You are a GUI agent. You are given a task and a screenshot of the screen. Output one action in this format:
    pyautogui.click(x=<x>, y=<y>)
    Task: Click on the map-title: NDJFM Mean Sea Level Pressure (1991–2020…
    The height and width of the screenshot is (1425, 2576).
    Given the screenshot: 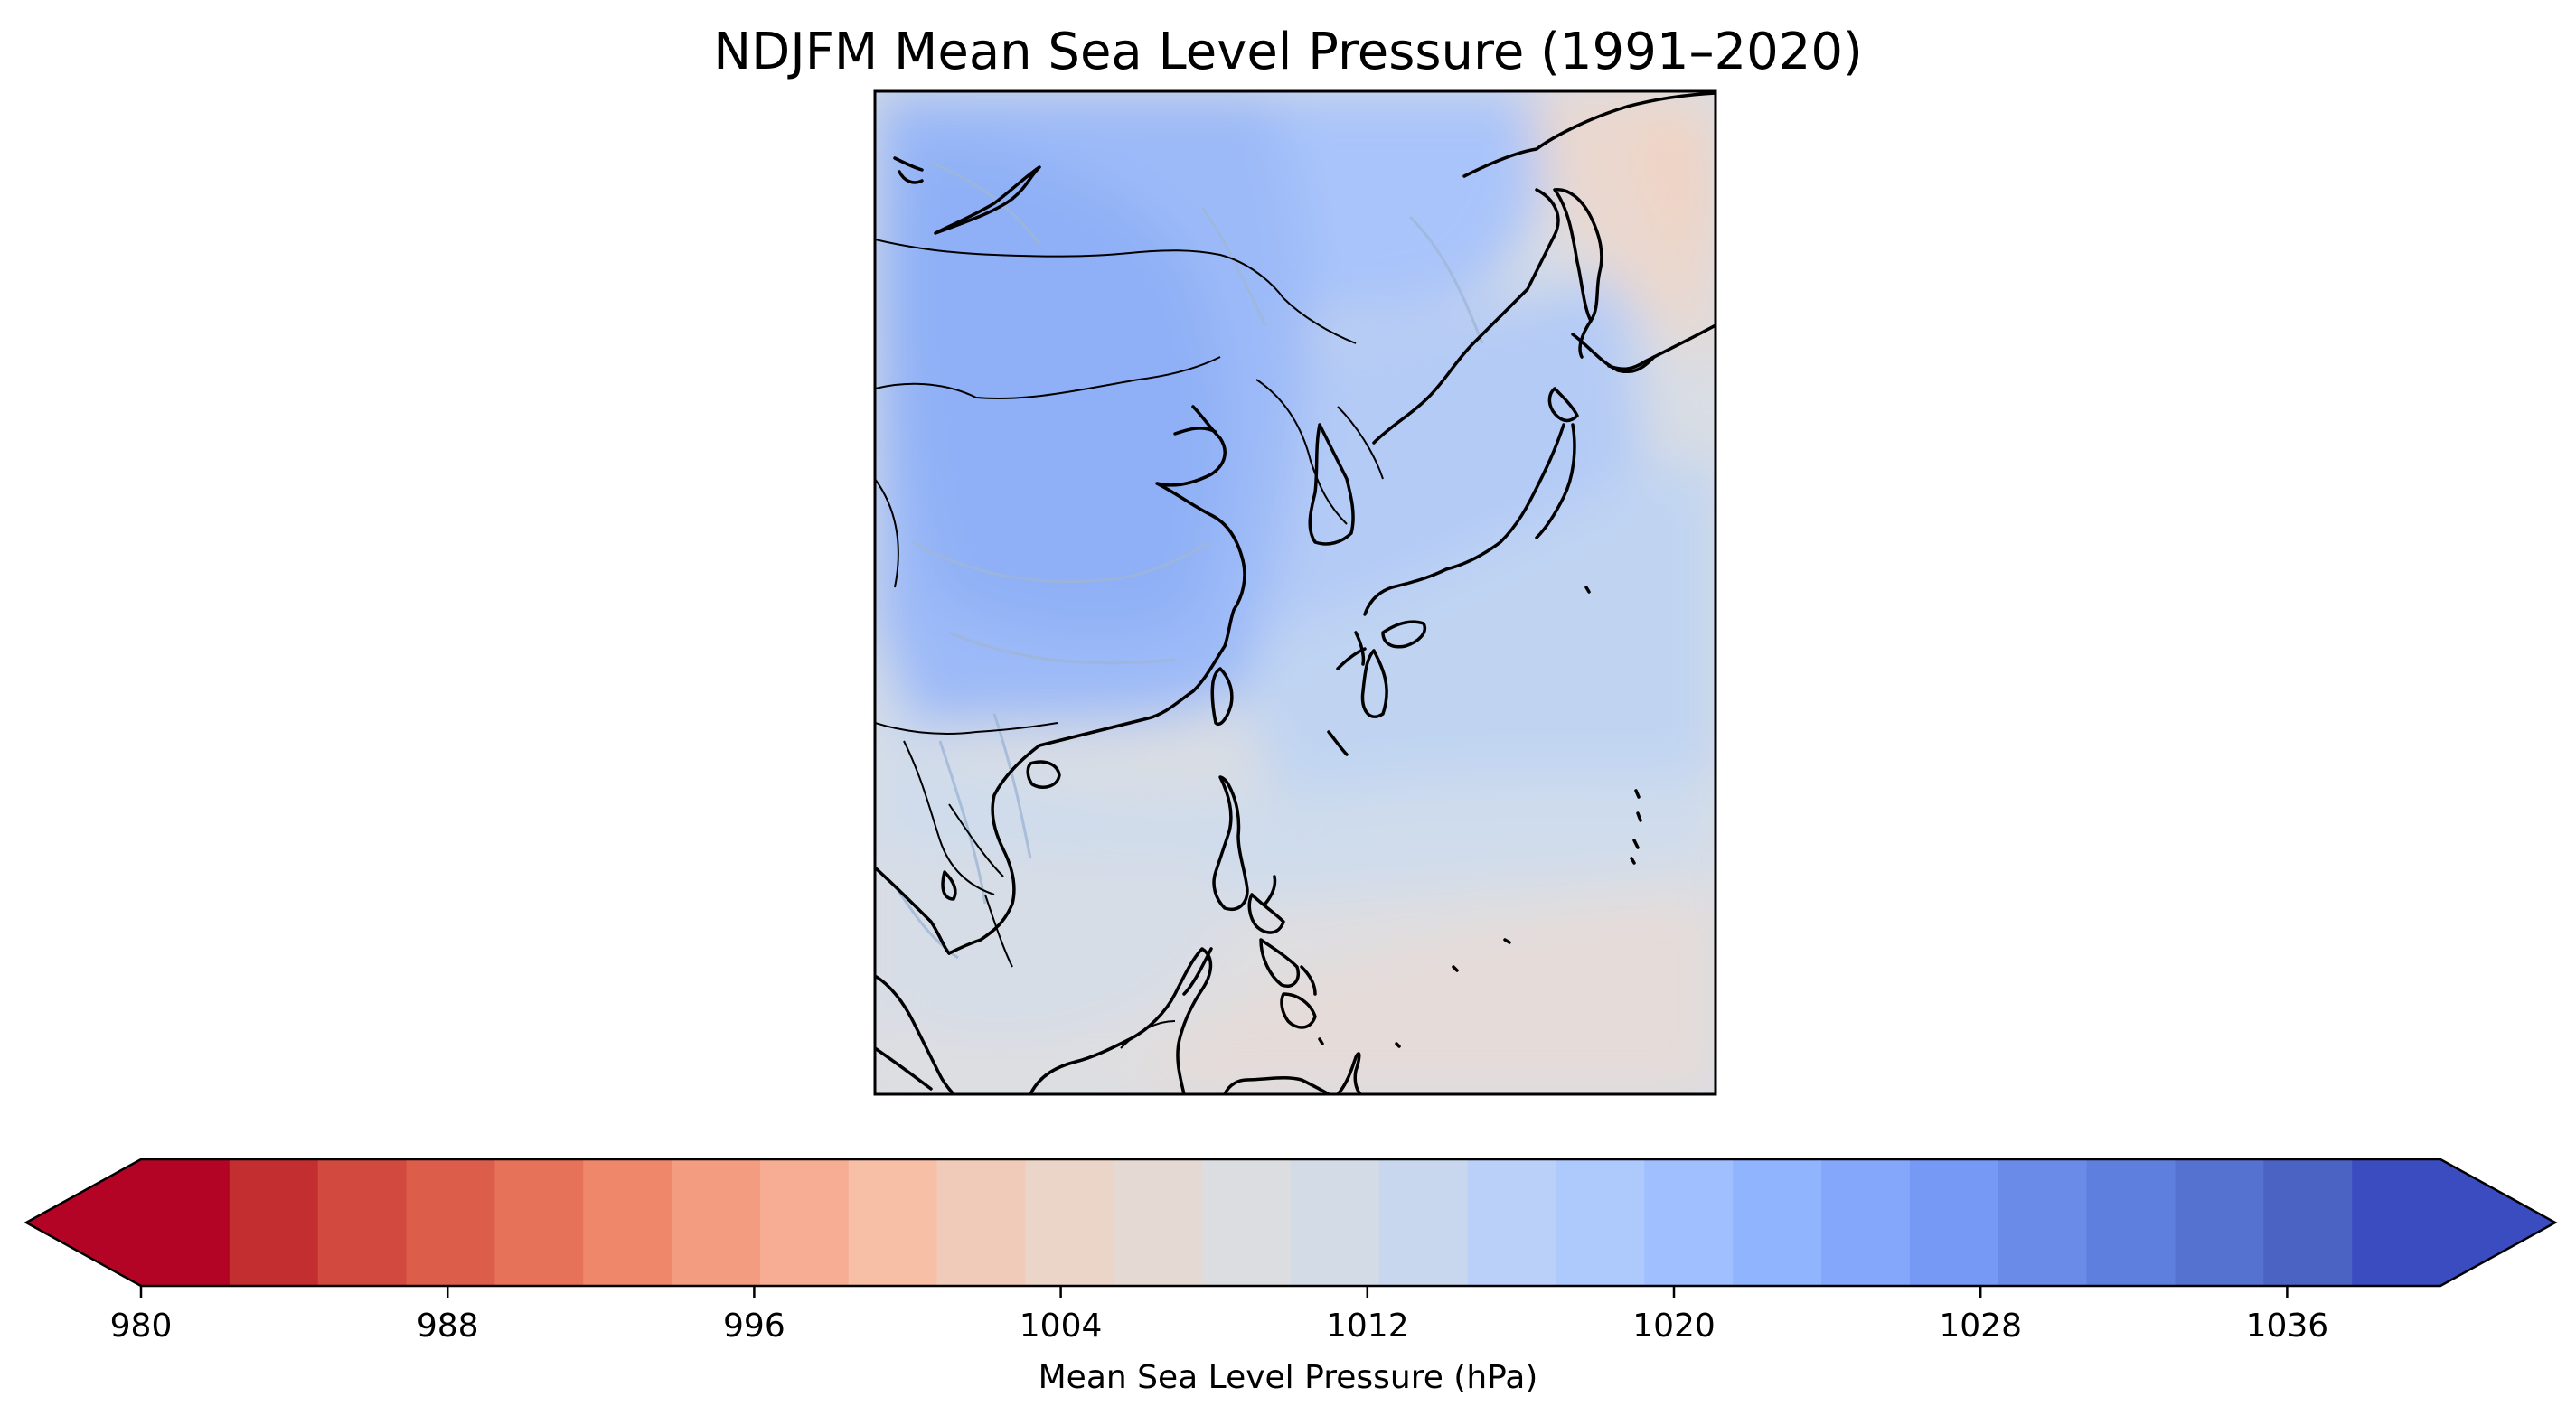 What is the action you would take?
    pyautogui.click(x=1288, y=52)
    